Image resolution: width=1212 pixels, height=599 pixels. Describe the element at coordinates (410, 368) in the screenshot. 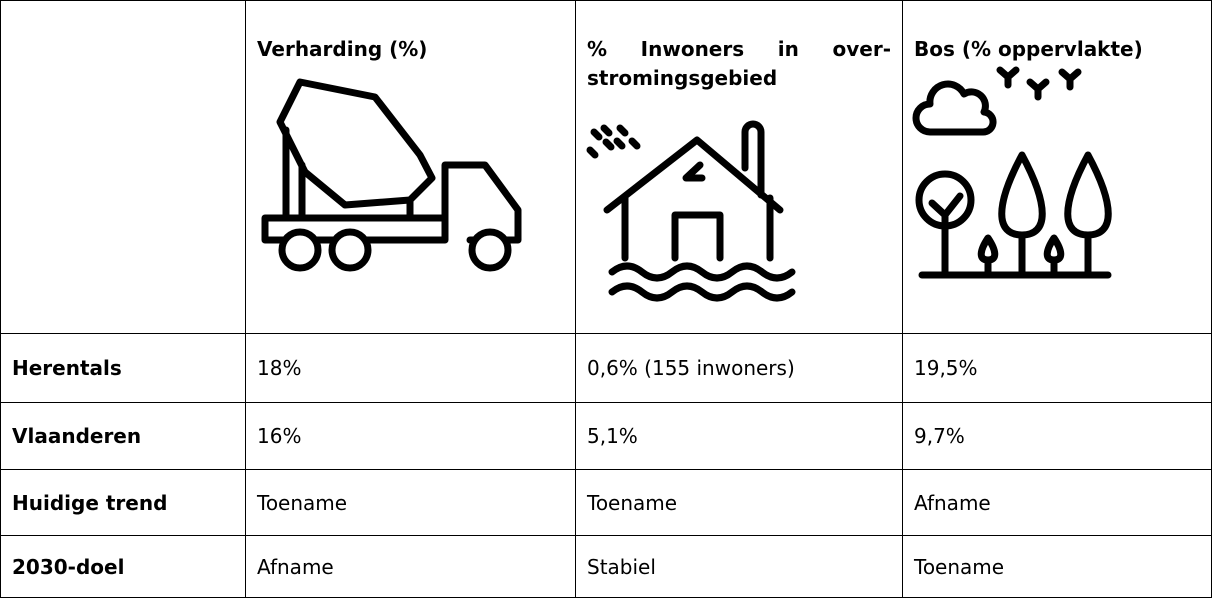

I see `cell: 18%` at that location.